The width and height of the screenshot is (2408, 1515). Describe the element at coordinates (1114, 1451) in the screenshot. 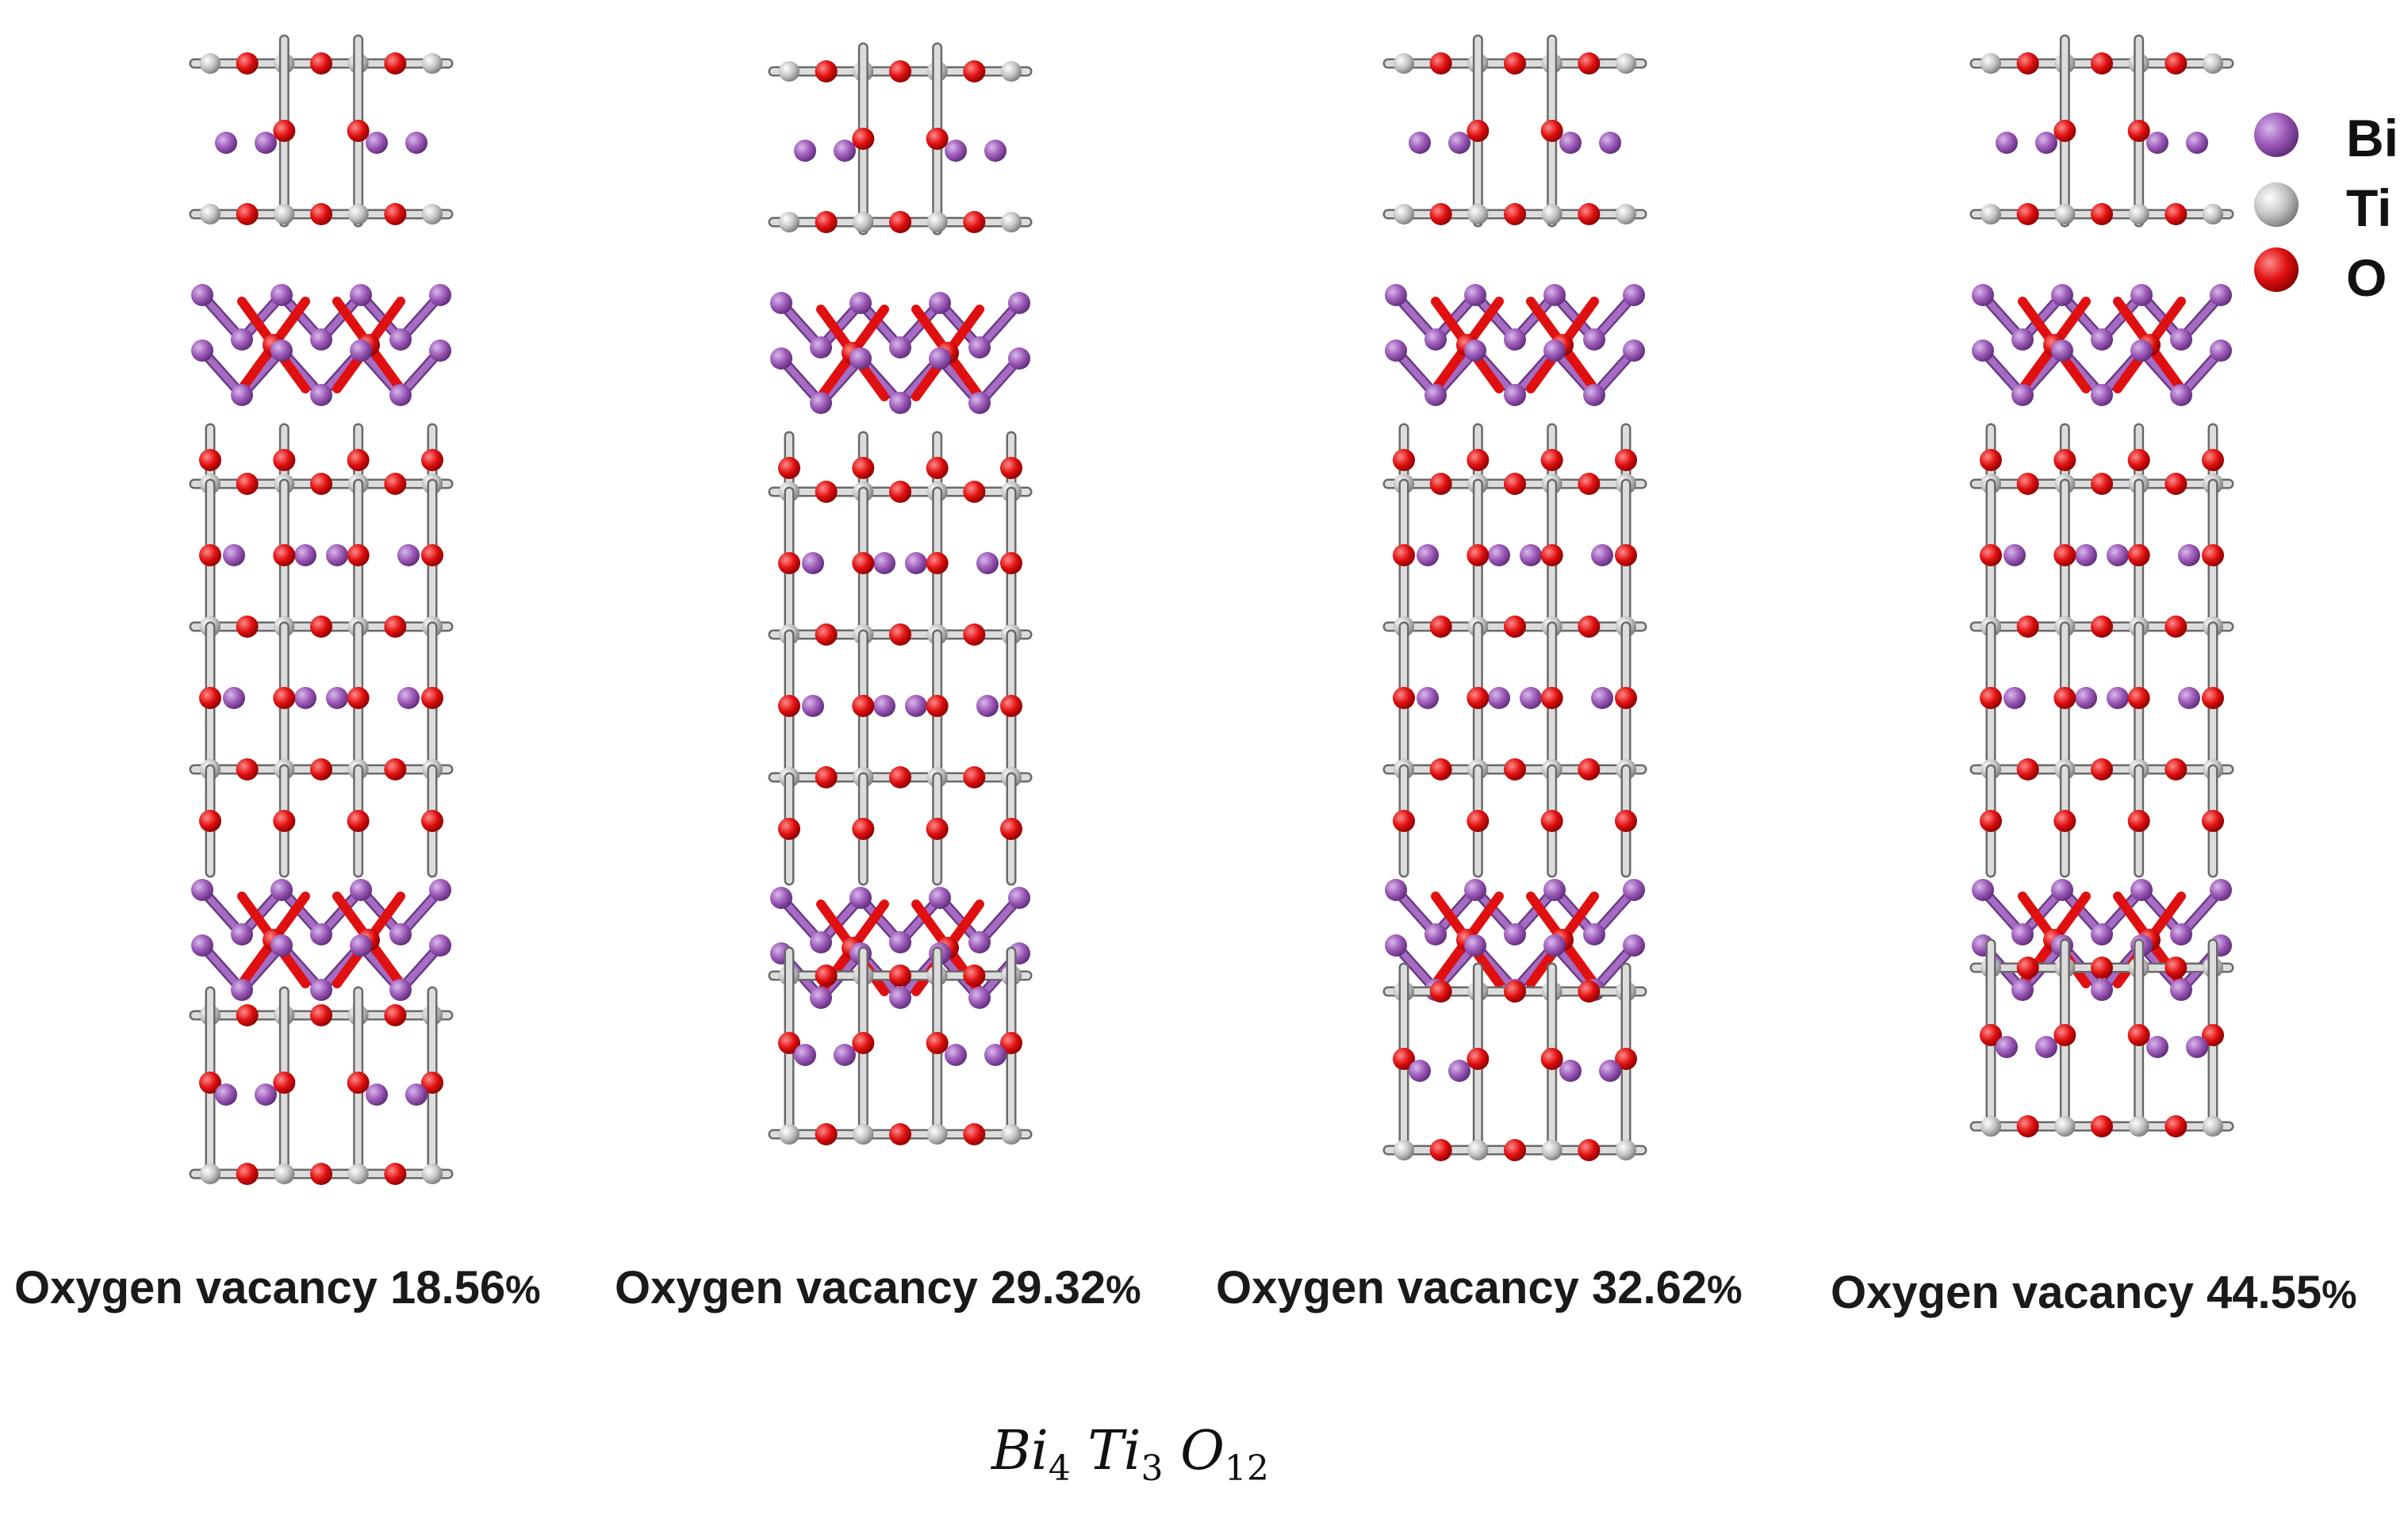

I see `formula-element-ti: Ti` at that location.